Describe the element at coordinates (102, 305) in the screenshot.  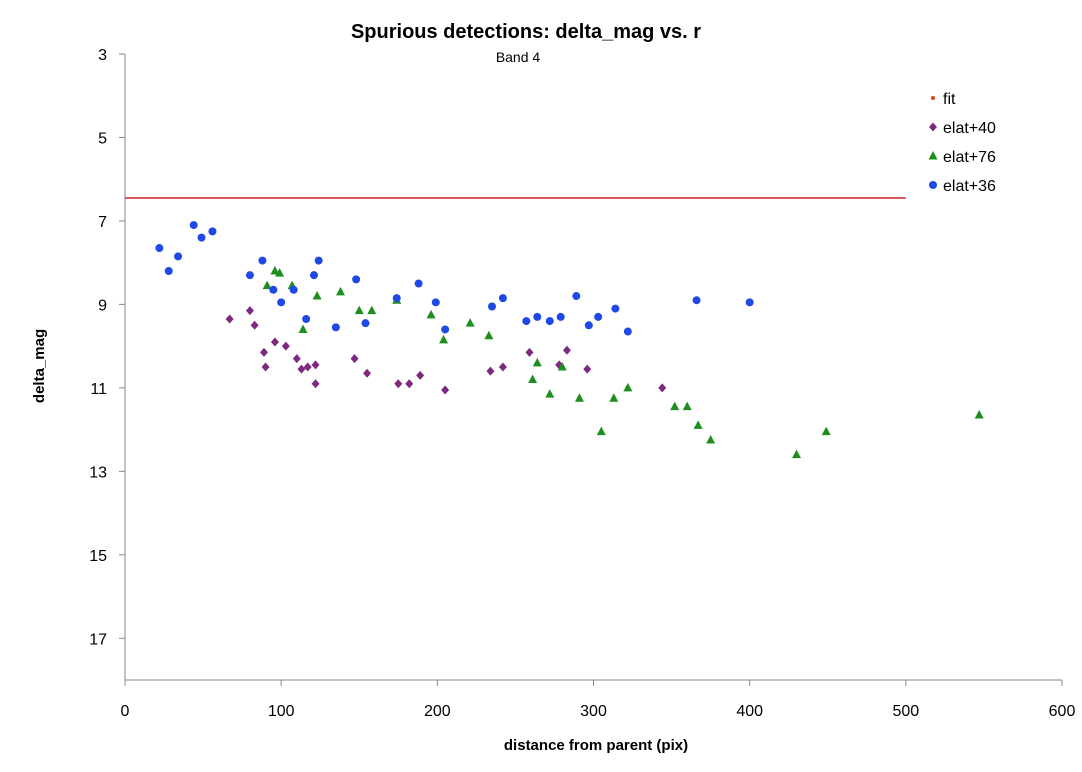
I see `y-tick-label: 9` at that location.